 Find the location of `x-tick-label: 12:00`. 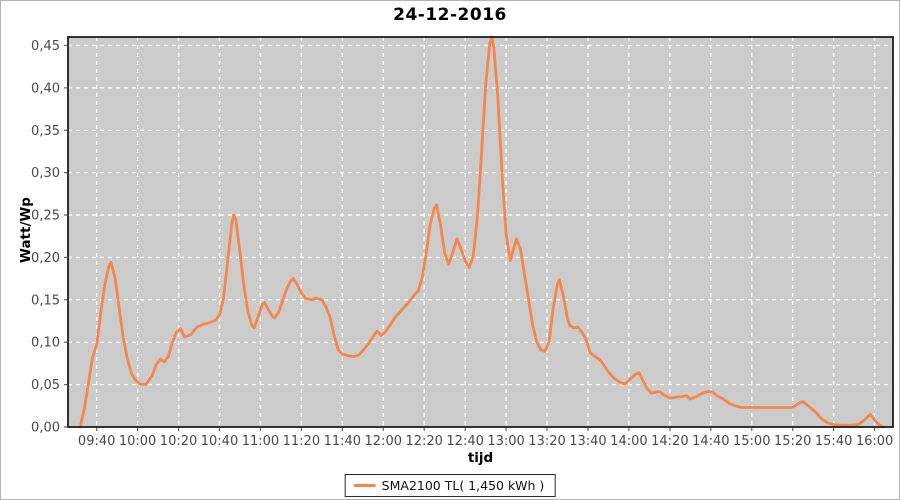

x-tick-label: 12:00 is located at coordinates (383, 441).